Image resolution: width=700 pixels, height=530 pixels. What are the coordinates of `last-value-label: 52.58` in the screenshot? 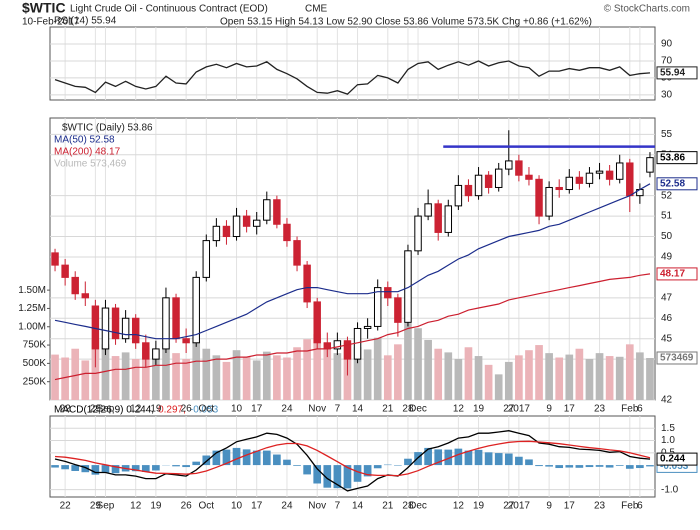 It's located at (672, 183).